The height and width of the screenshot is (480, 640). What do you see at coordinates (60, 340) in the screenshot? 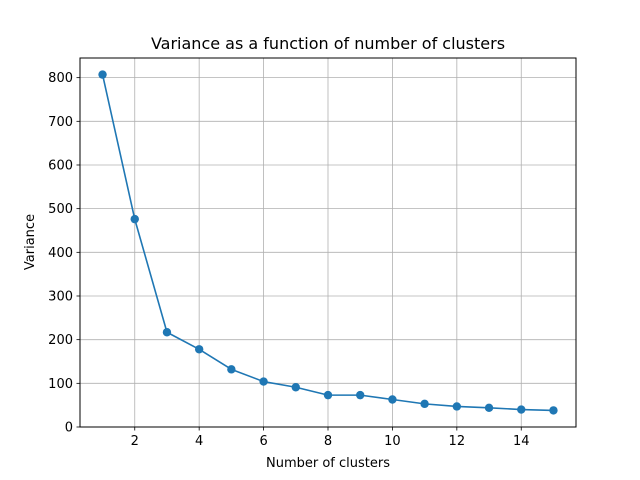
I see `y-tick-label: 200` at bounding box center [60, 340].